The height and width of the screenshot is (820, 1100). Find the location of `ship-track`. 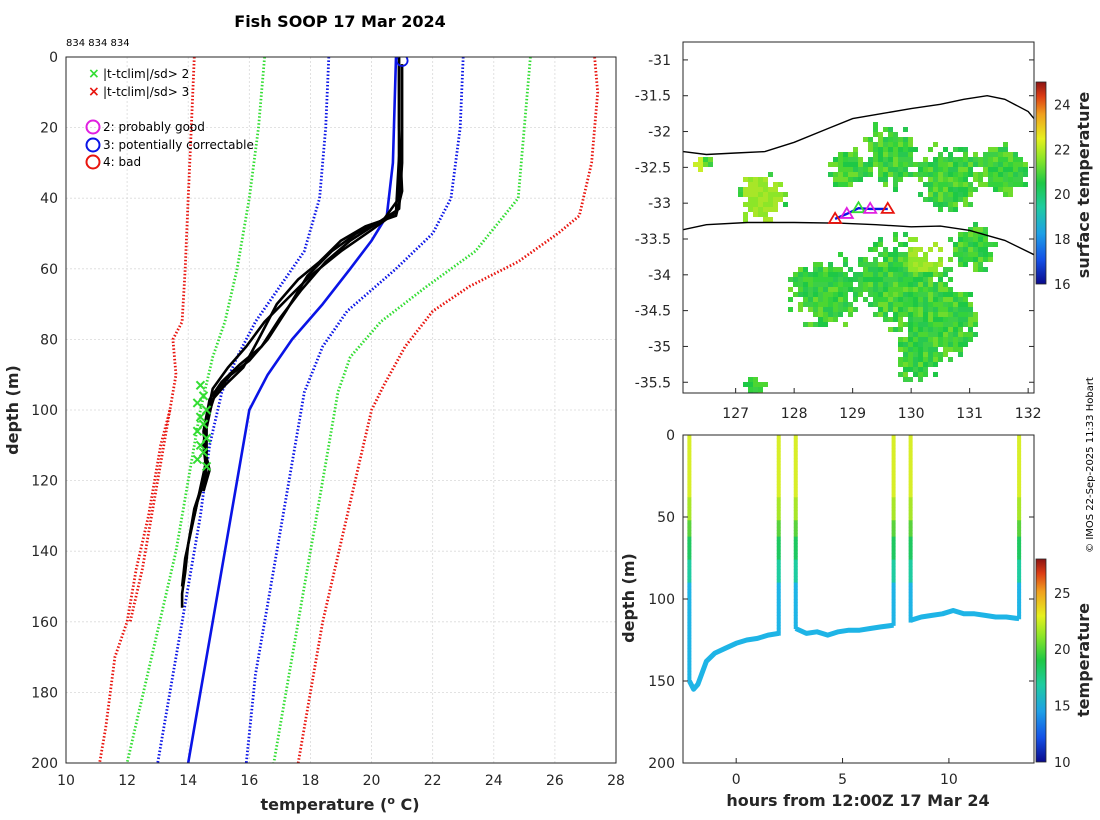

ship-track is located at coordinates (858, 238).